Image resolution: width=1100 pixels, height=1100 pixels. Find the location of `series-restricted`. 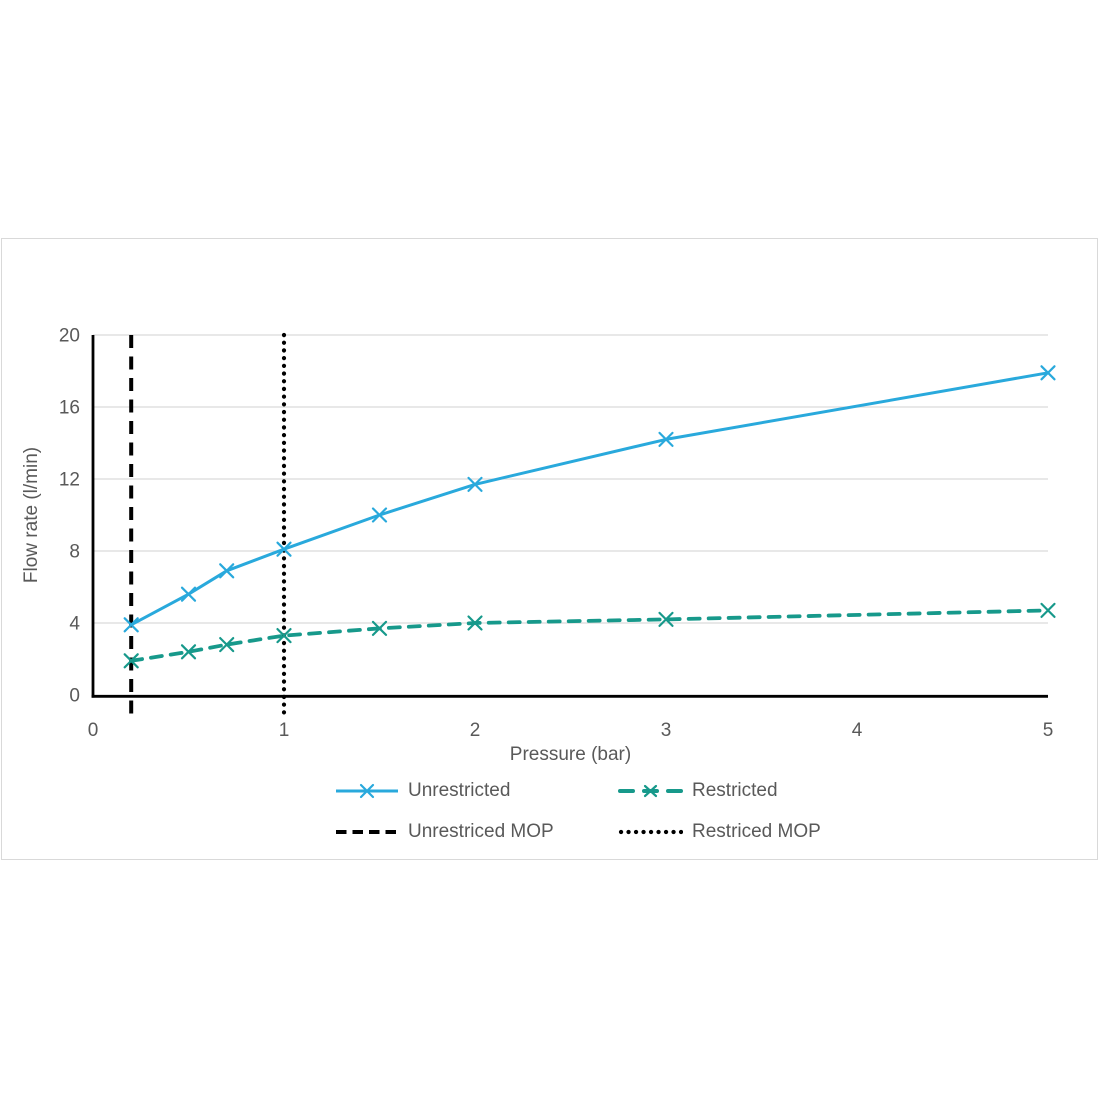

series-restricted is located at coordinates (589, 635).